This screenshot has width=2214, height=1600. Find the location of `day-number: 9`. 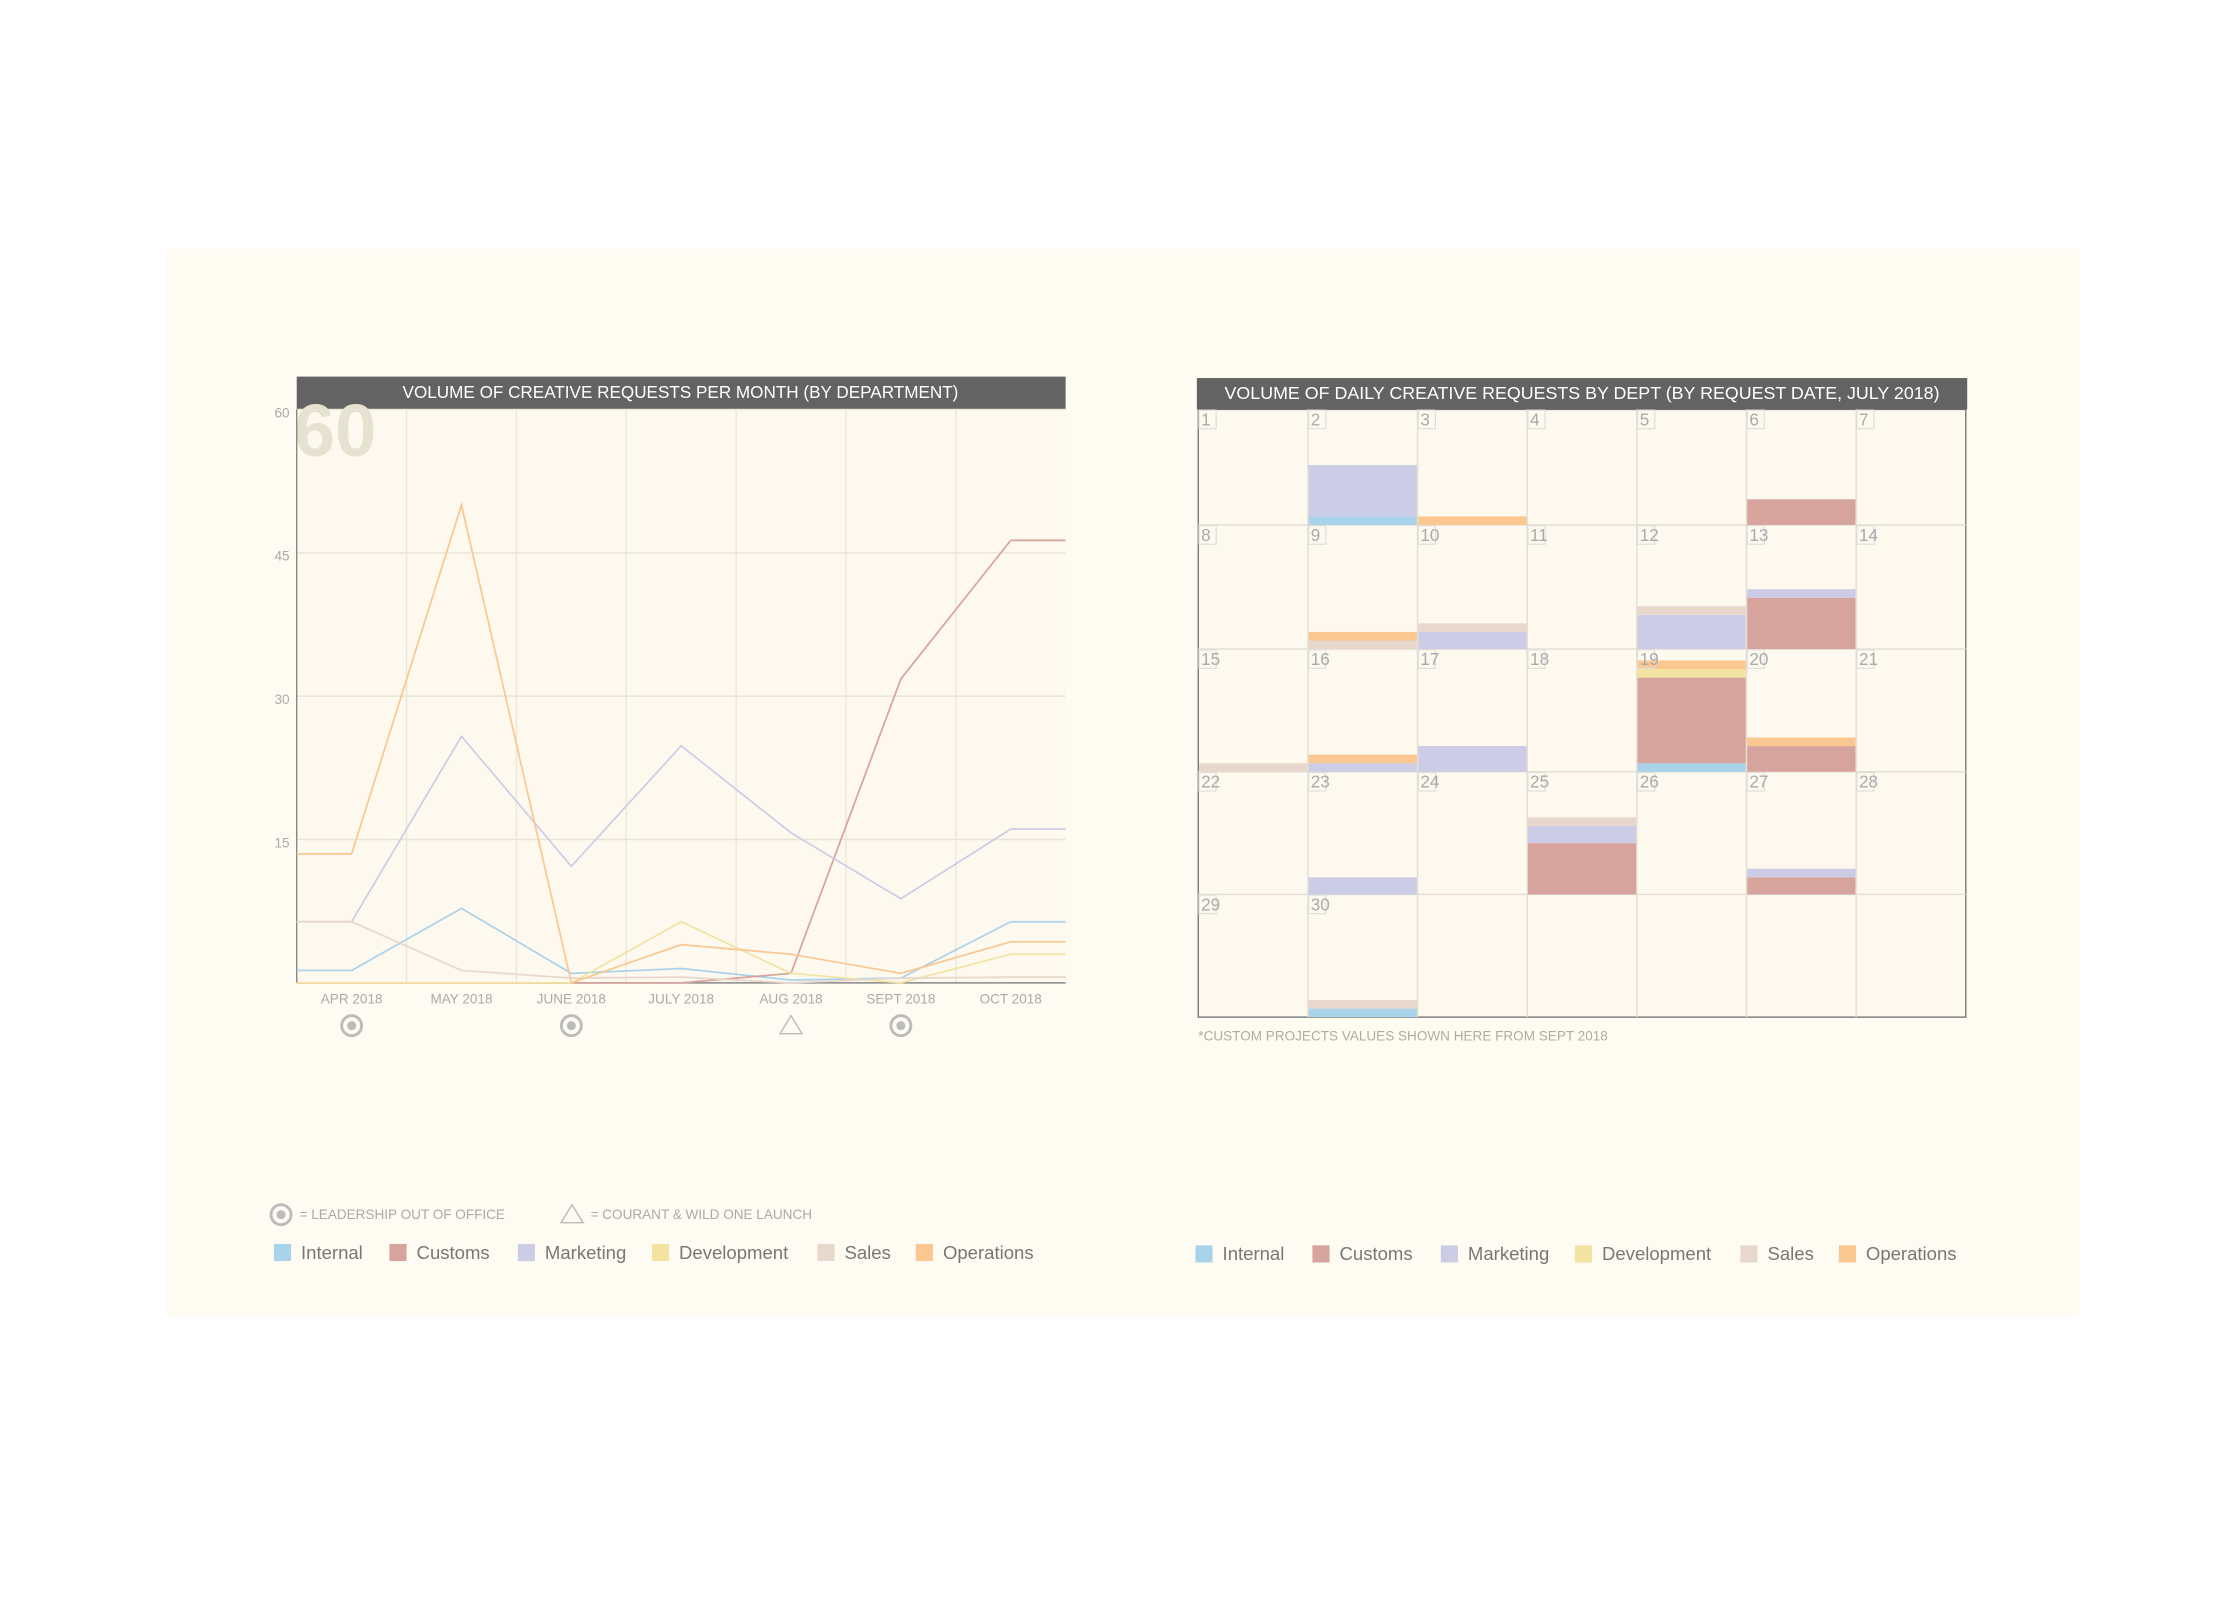

day-number: 9 is located at coordinates (1316, 535).